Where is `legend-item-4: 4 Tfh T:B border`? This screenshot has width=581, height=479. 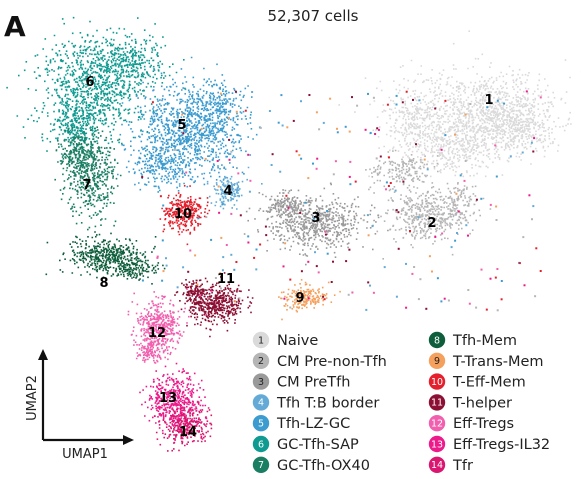 legend-item-4: 4 Tfh T:B border is located at coordinates (315, 402).